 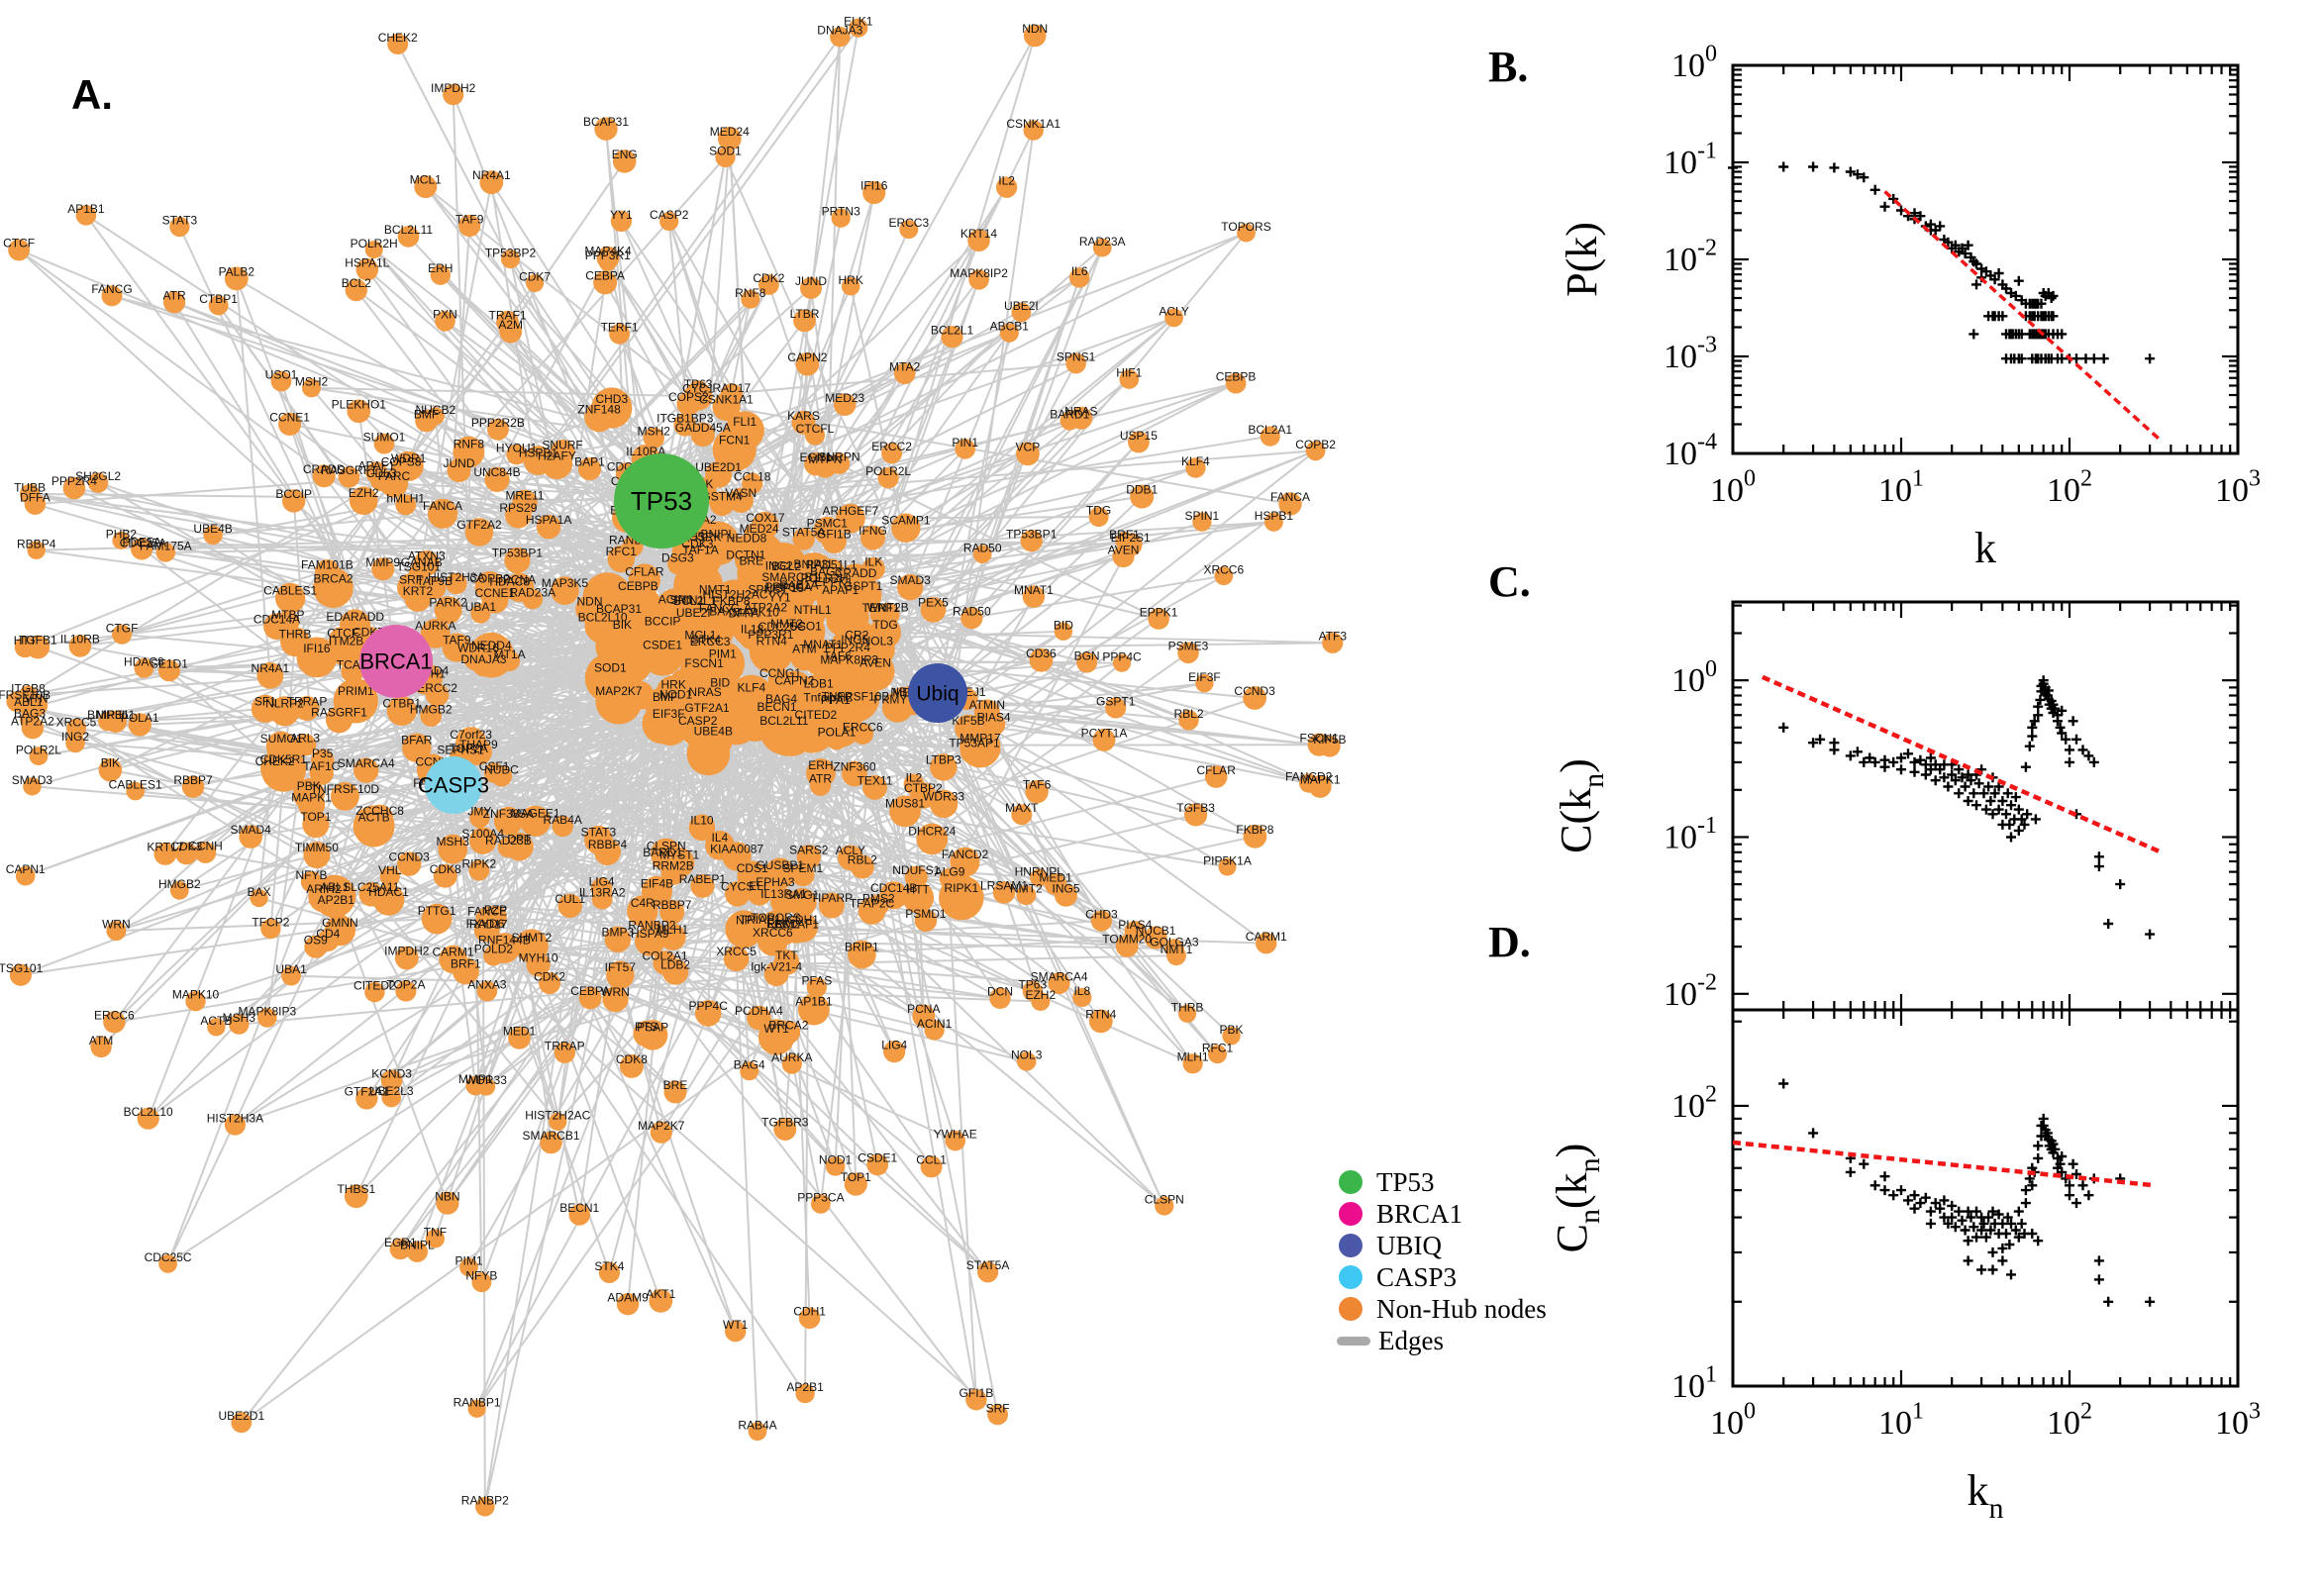 I want to click on network-node-label: PRTN3, so click(x=841, y=212).